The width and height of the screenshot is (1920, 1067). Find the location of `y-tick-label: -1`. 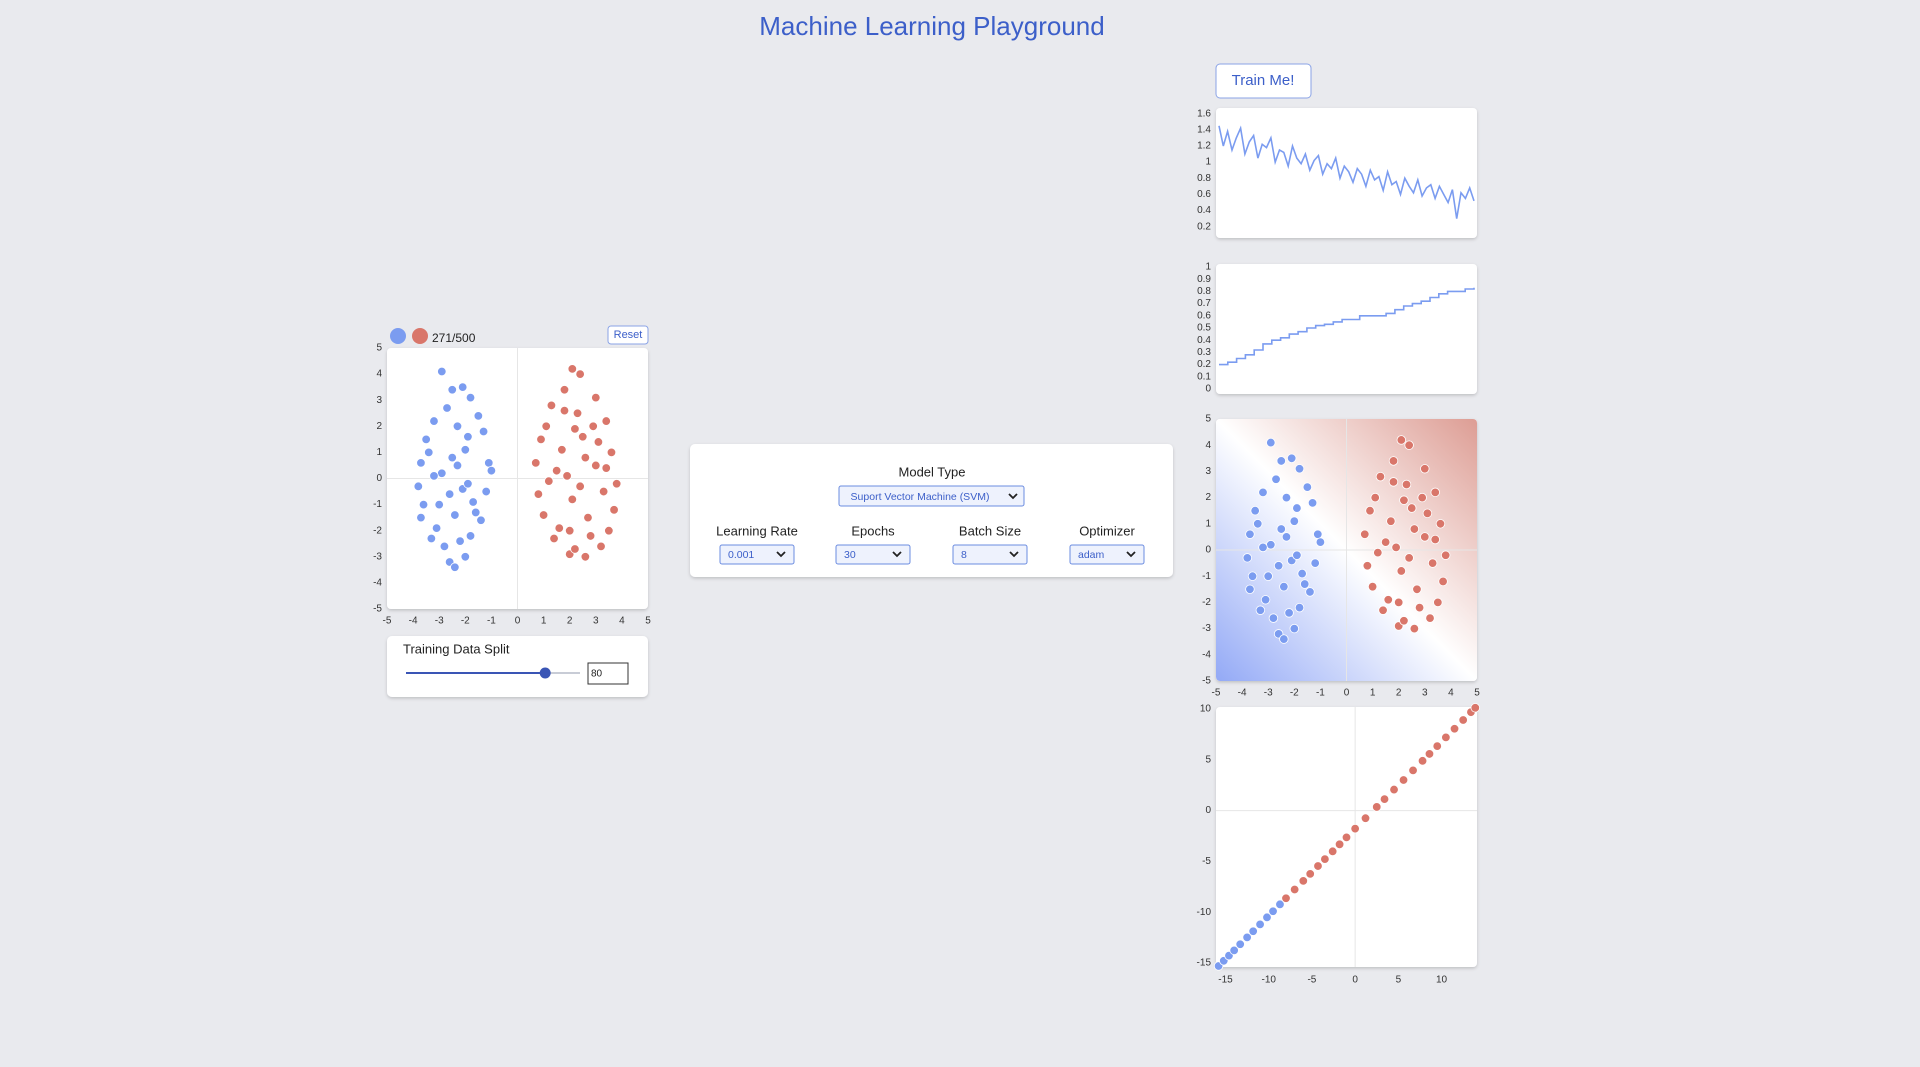

y-tick-label: -1 is located at coordinates (377, 504).